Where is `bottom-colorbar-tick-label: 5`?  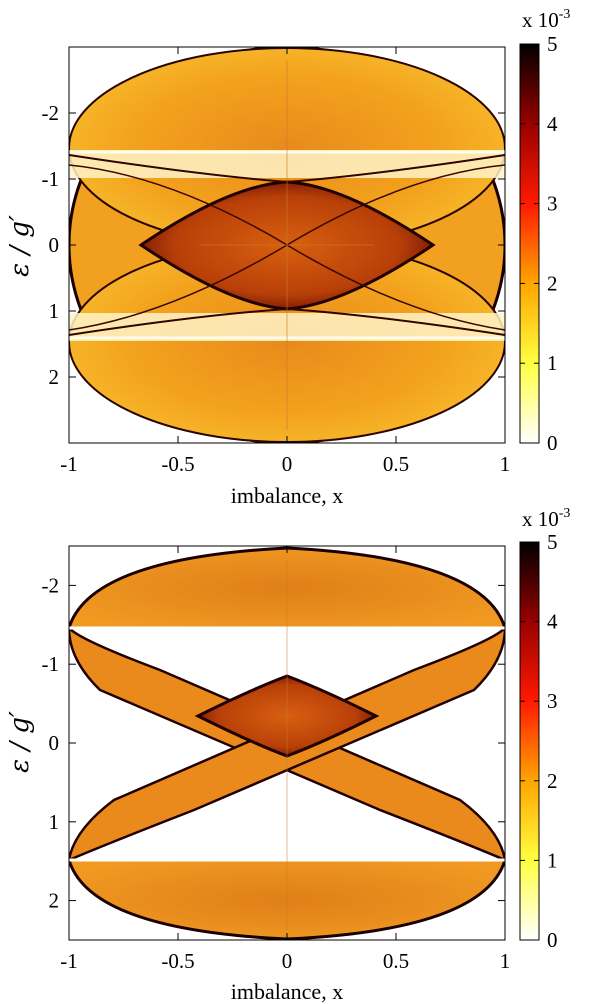 bottom-colorbar-tick-label: 5 is located at coordinates (552, 542).